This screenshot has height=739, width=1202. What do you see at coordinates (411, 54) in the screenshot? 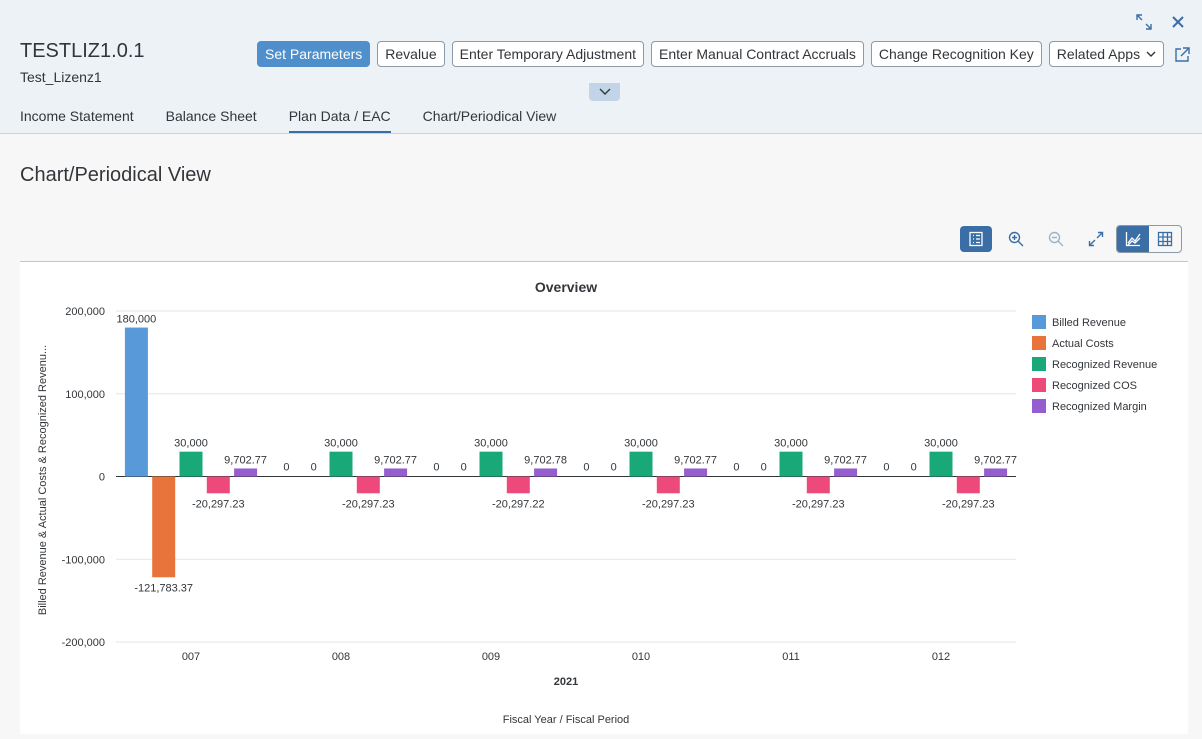
I see `revalue-button: Revalue` at bounding box center [411, 54].